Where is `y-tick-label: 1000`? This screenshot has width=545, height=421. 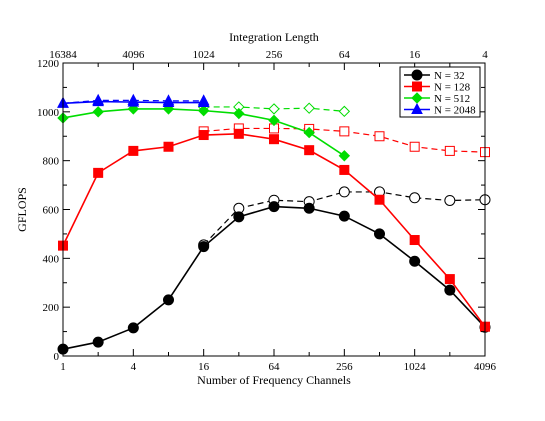 y-tick-label: 1000 is located at coordinates (48, 113).